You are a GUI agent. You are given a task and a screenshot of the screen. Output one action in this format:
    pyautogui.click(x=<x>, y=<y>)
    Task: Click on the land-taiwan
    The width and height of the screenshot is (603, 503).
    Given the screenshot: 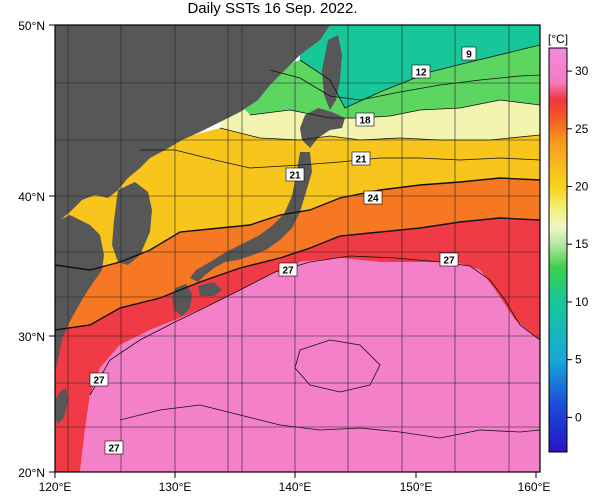 What is the action you would take?
    pyautogui.click(x=61, y=406)
    